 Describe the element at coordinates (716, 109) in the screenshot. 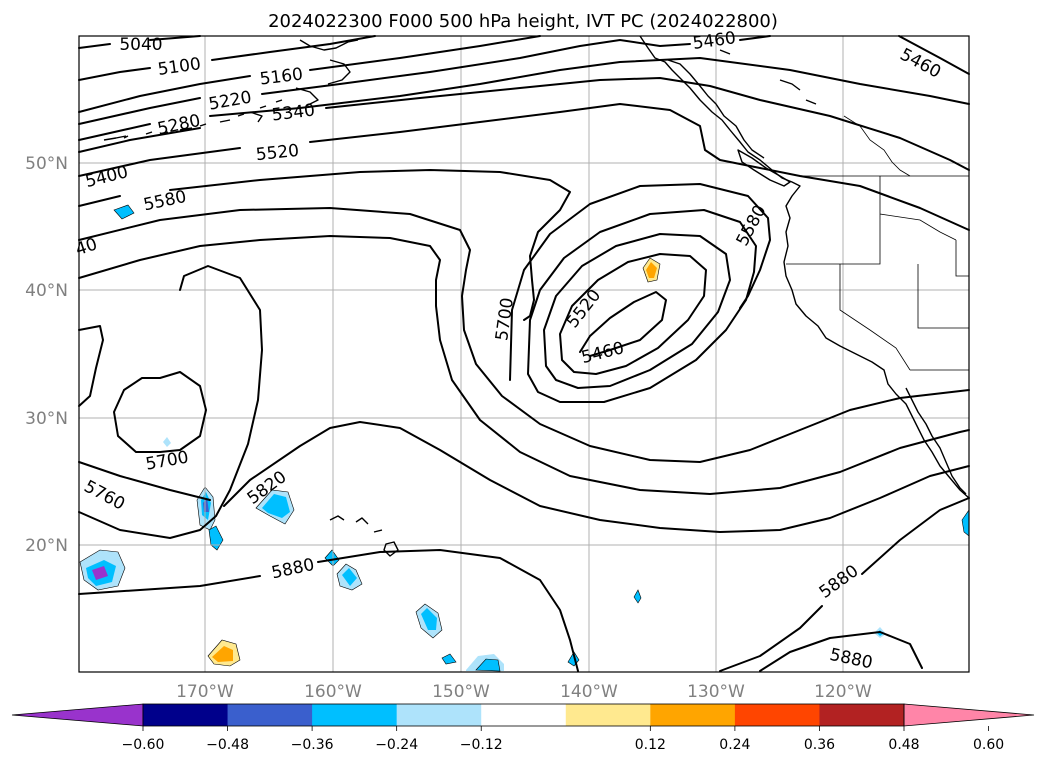

I see `bc-islands` at that location.